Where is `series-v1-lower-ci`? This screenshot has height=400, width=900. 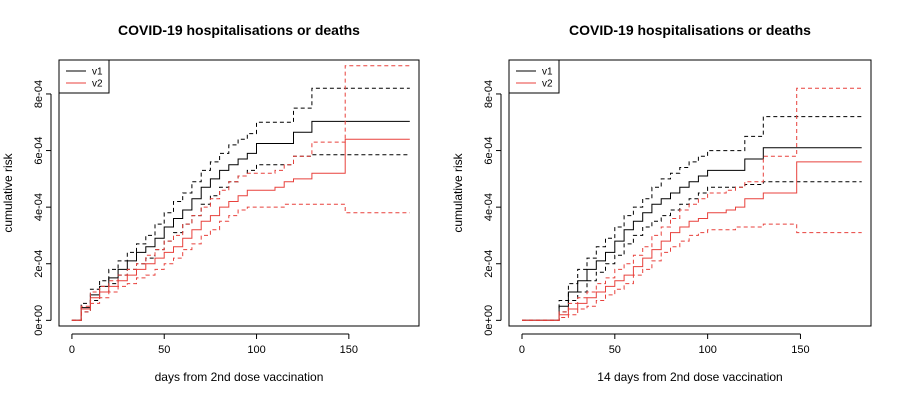 series-v1-lower-ci is located at coordinates (692, 251).